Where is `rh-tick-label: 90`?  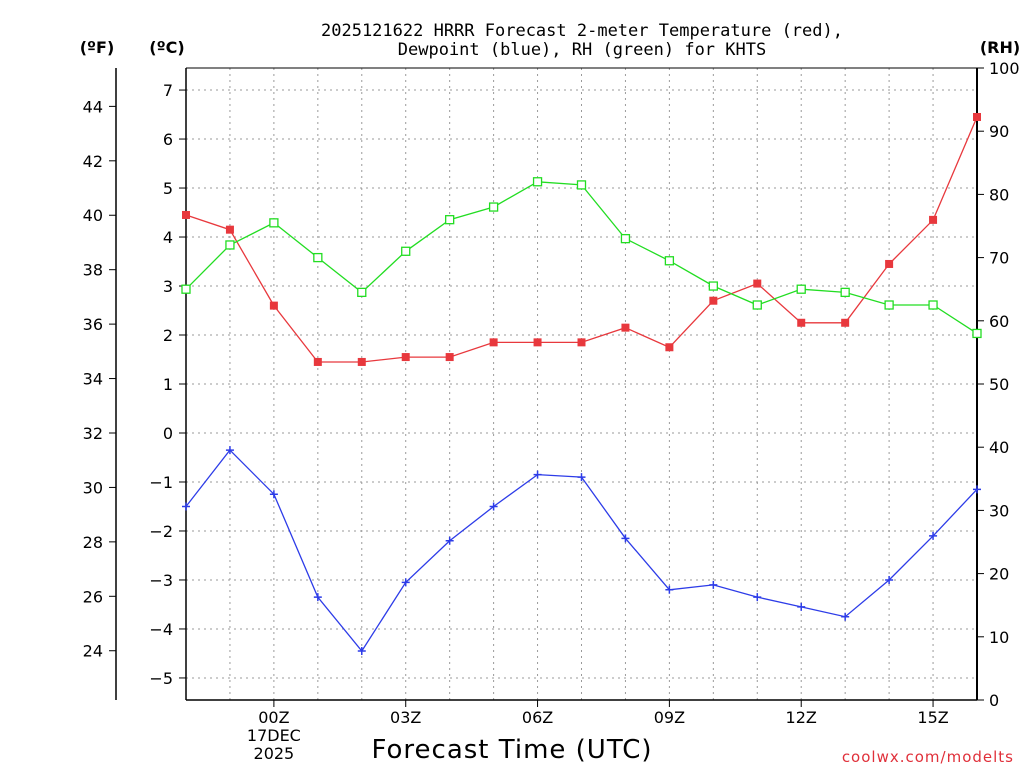
rh-tick-label: 90 is located at coordinates (999, 131).